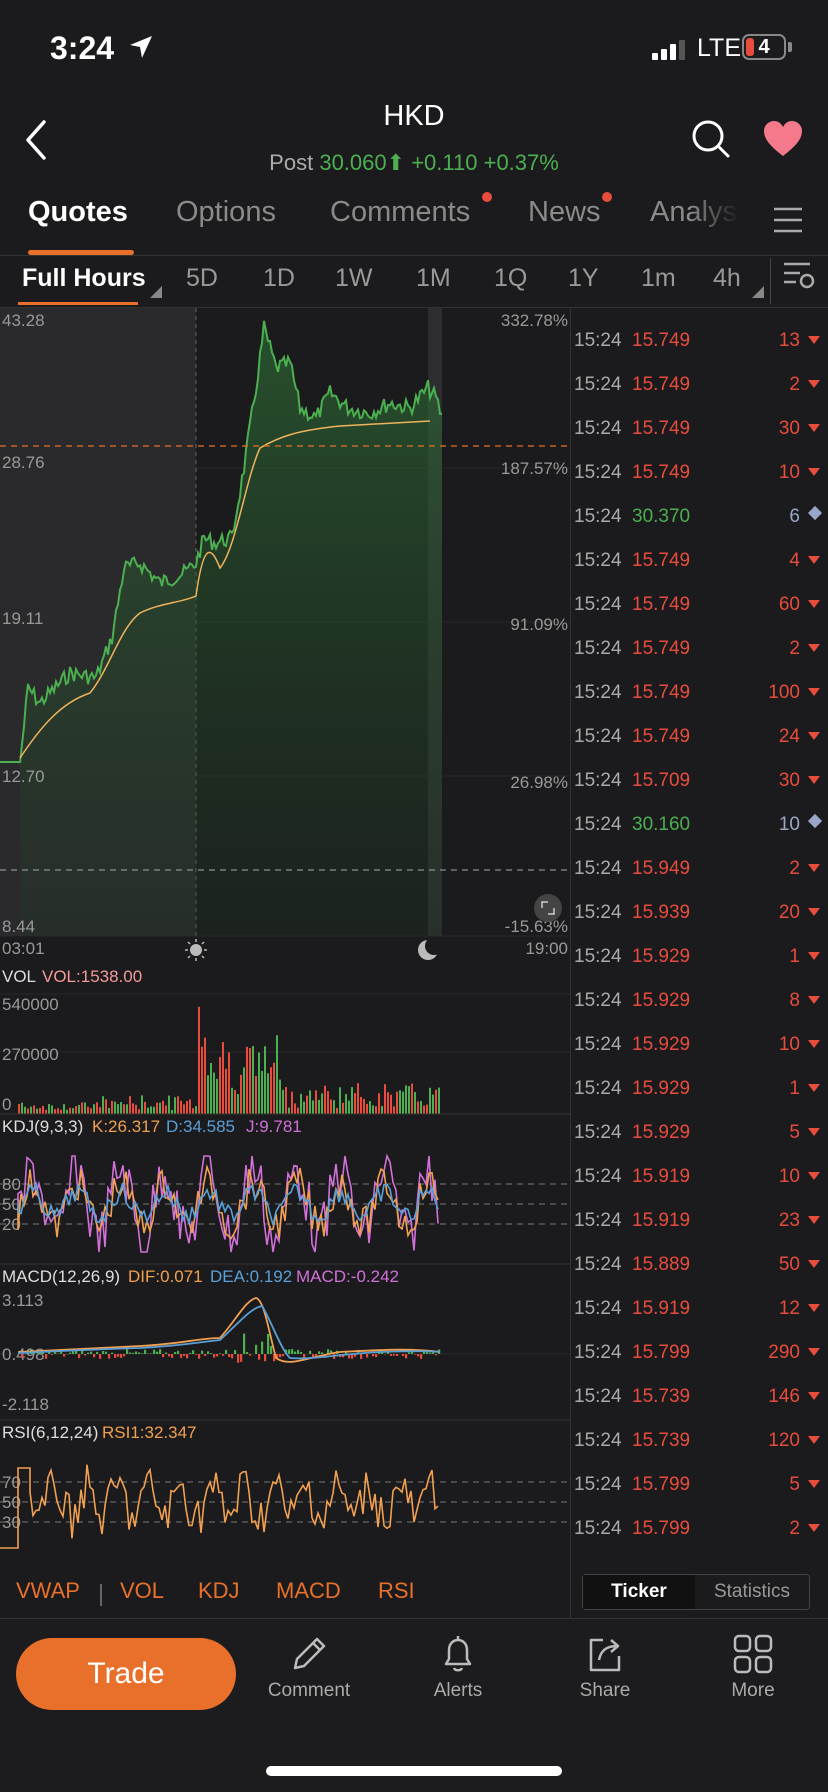 The height and width of the screenshot is (1792, 828). I want to click on ticker-row: 15:24 15.709 30, so click(700, 792).